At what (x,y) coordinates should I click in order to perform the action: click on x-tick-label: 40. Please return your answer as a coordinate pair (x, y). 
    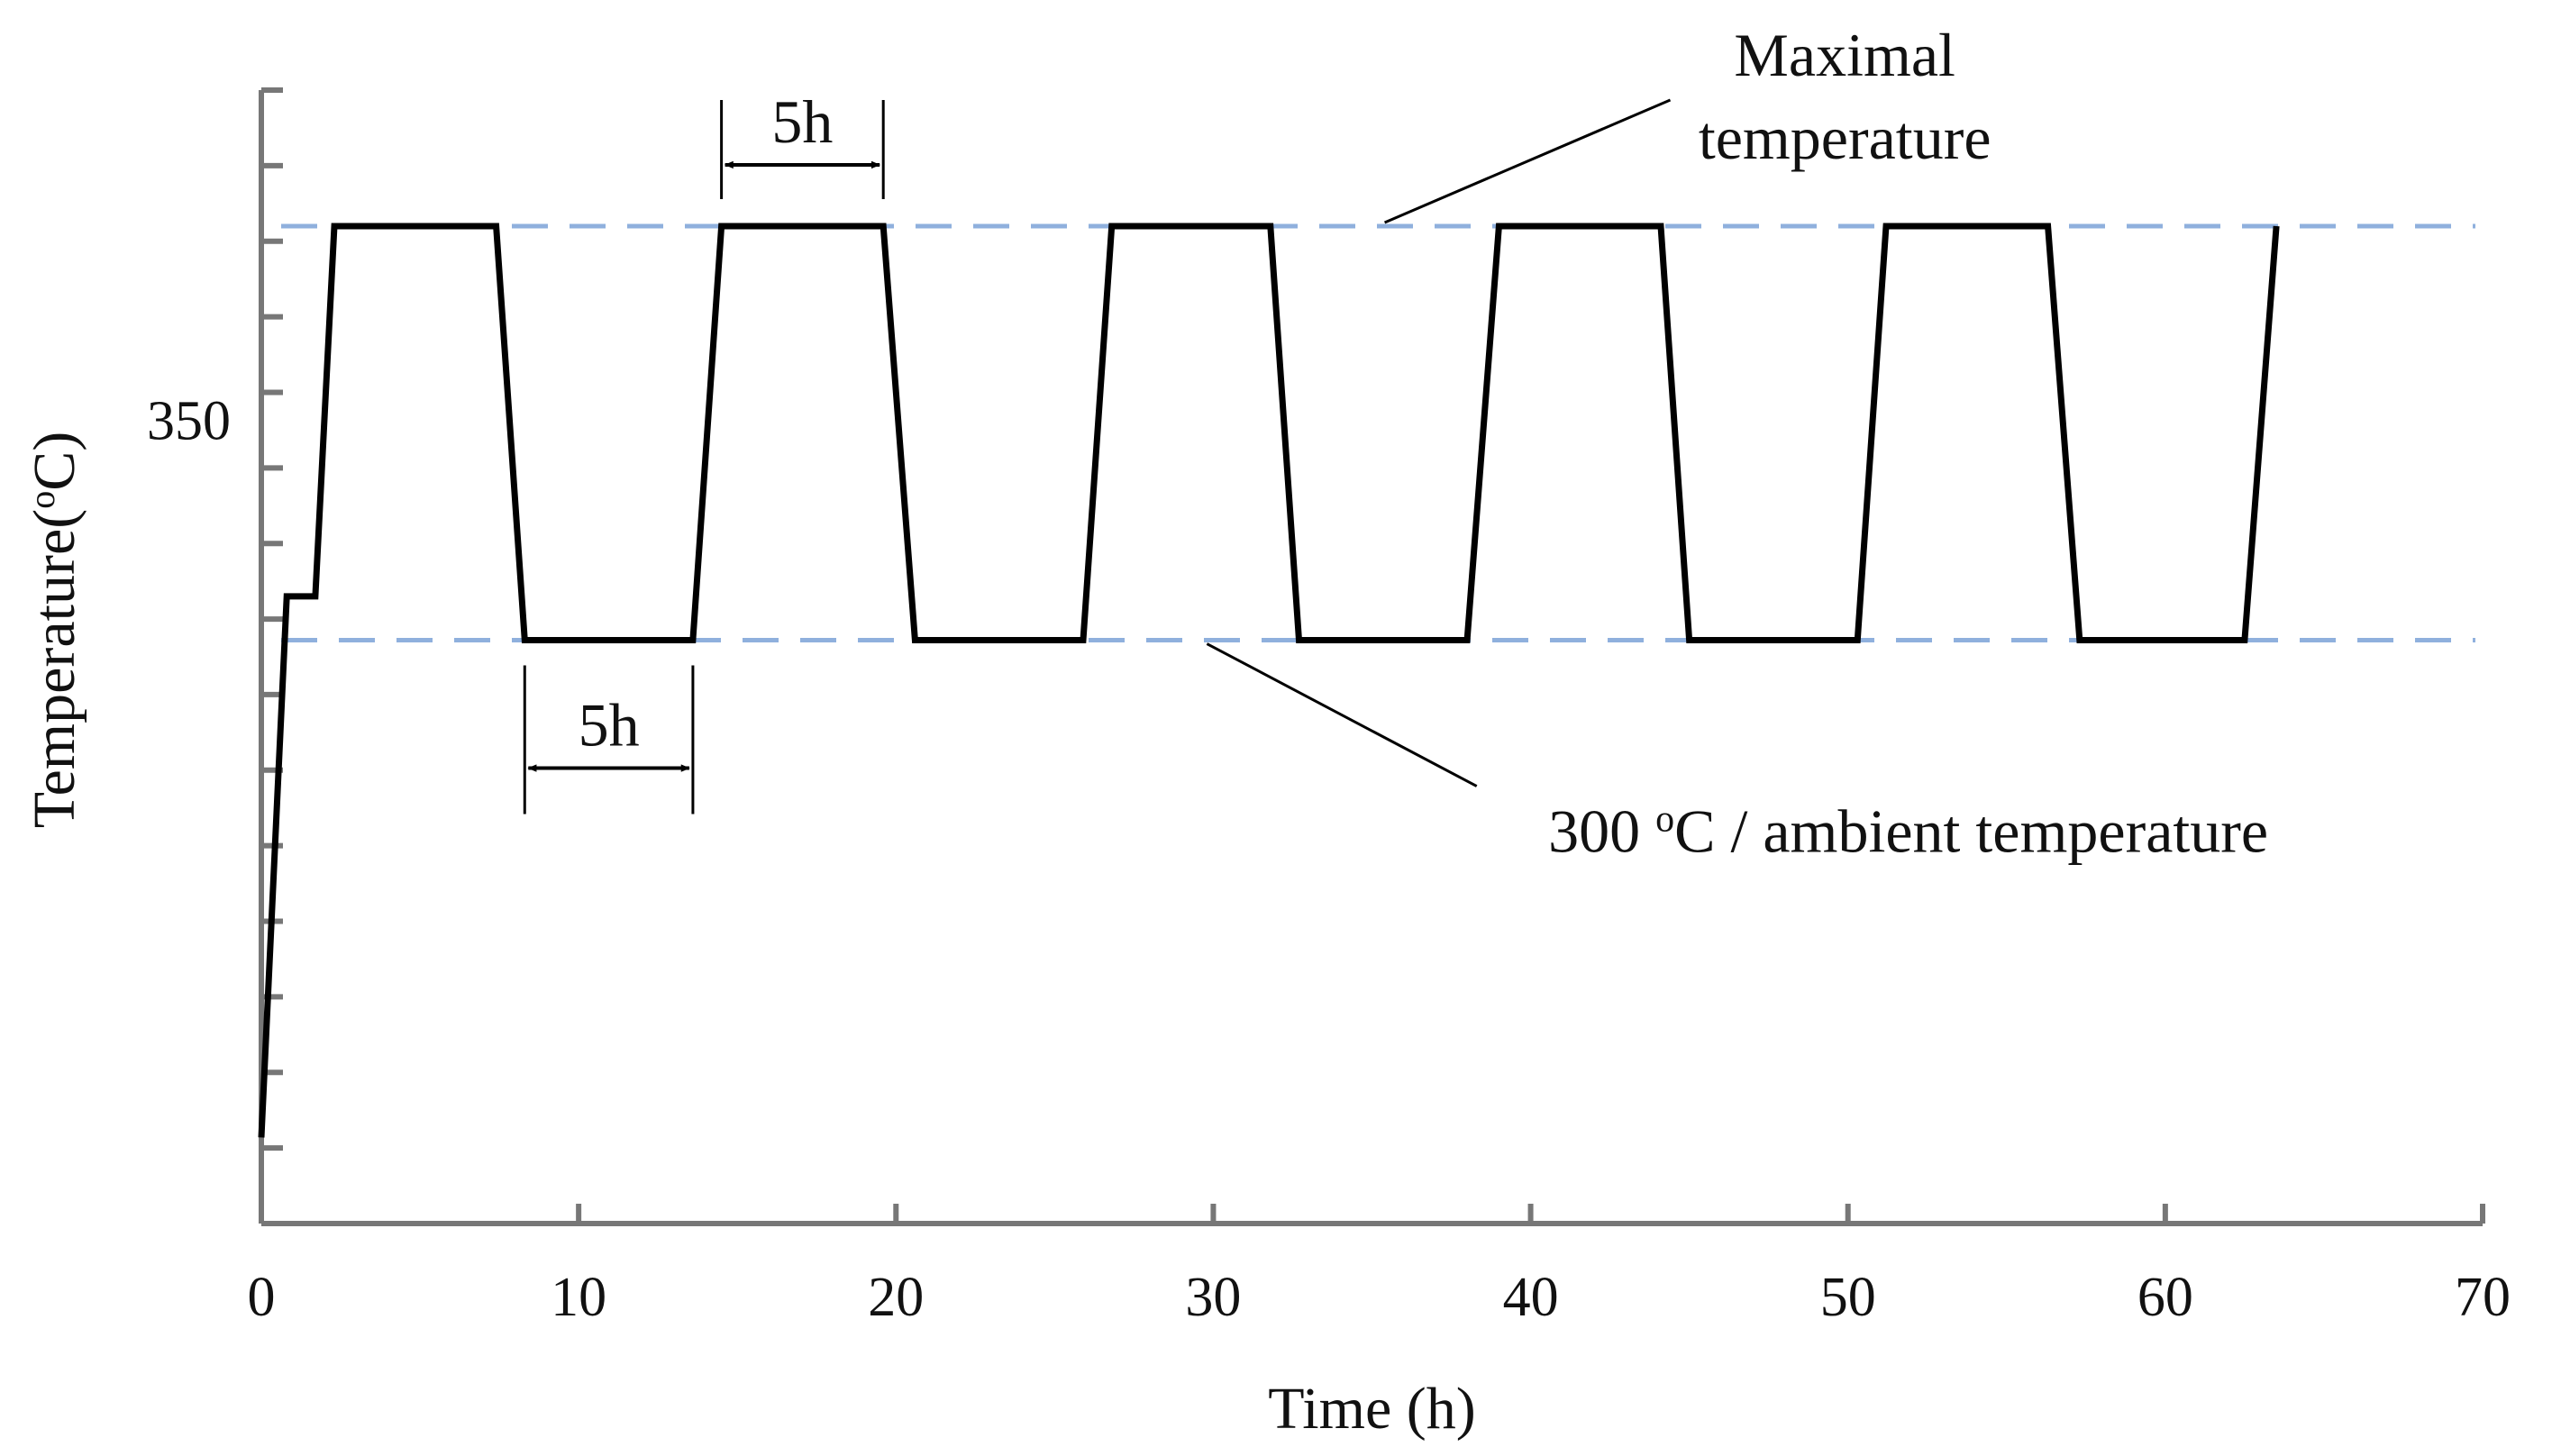
    Looking at the image, I should click on (1531, 1298).